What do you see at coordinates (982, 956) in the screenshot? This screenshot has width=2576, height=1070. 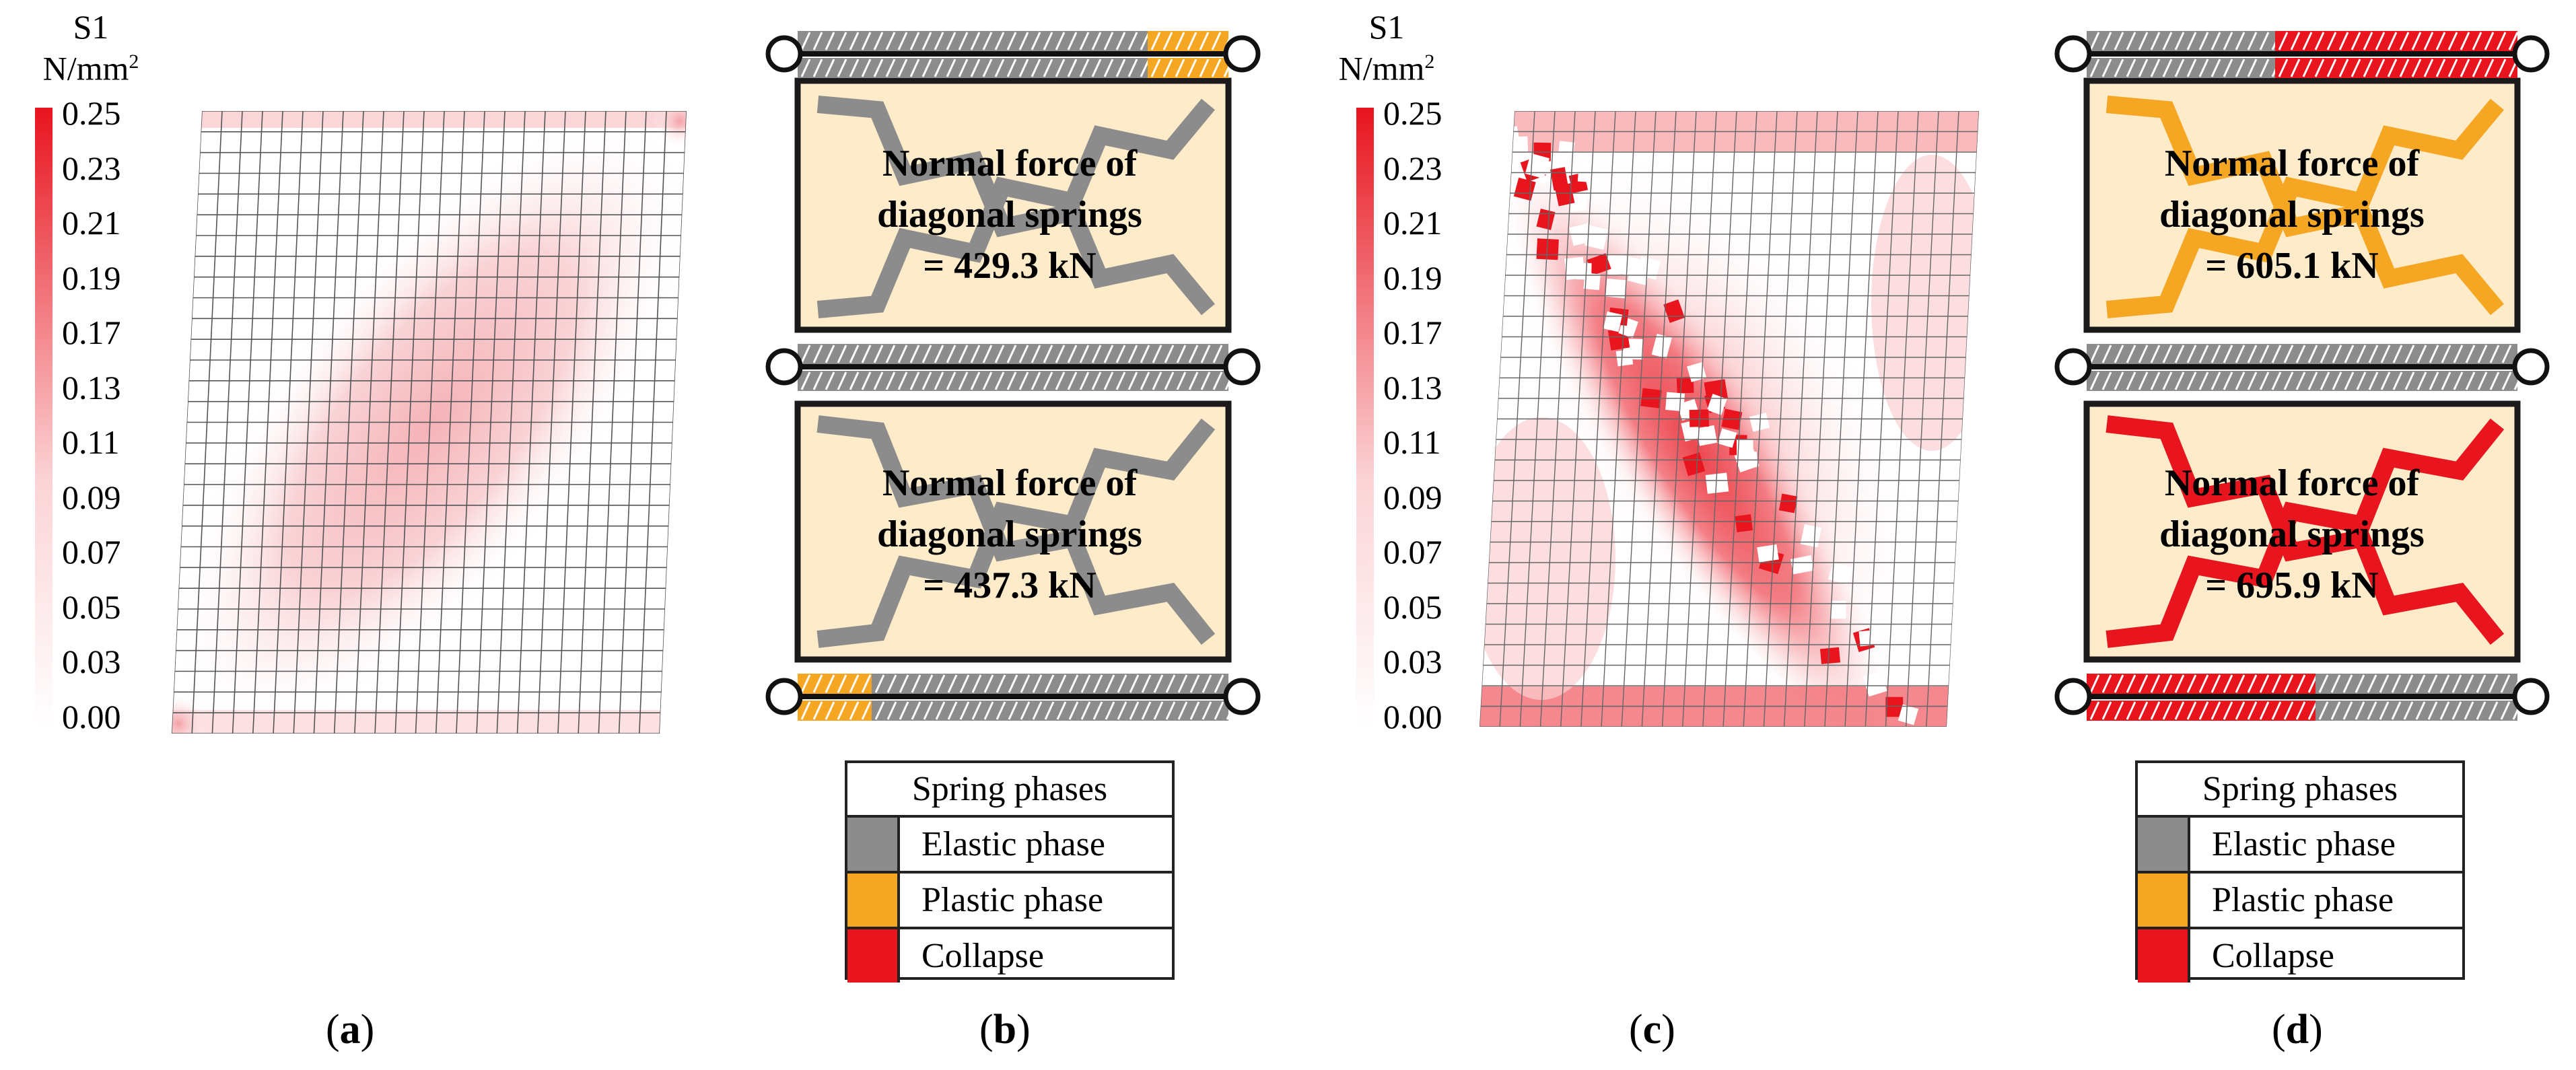 I see `legend-label: Collapse` at bounding box center [982, 956].